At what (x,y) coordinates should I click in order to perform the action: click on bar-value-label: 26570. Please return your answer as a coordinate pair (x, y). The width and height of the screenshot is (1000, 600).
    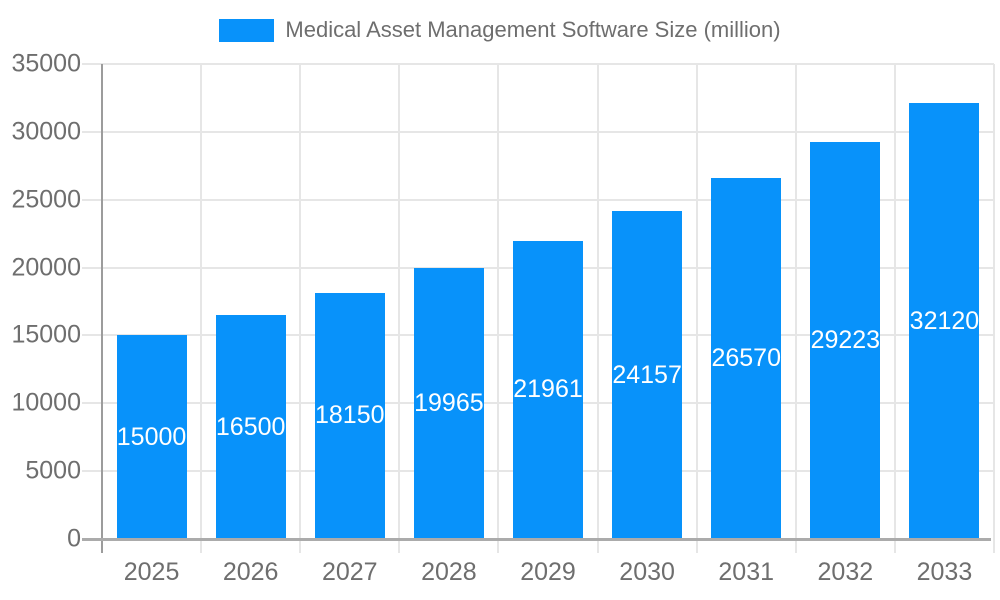
    Looking at the image, I should click on (746, 358).